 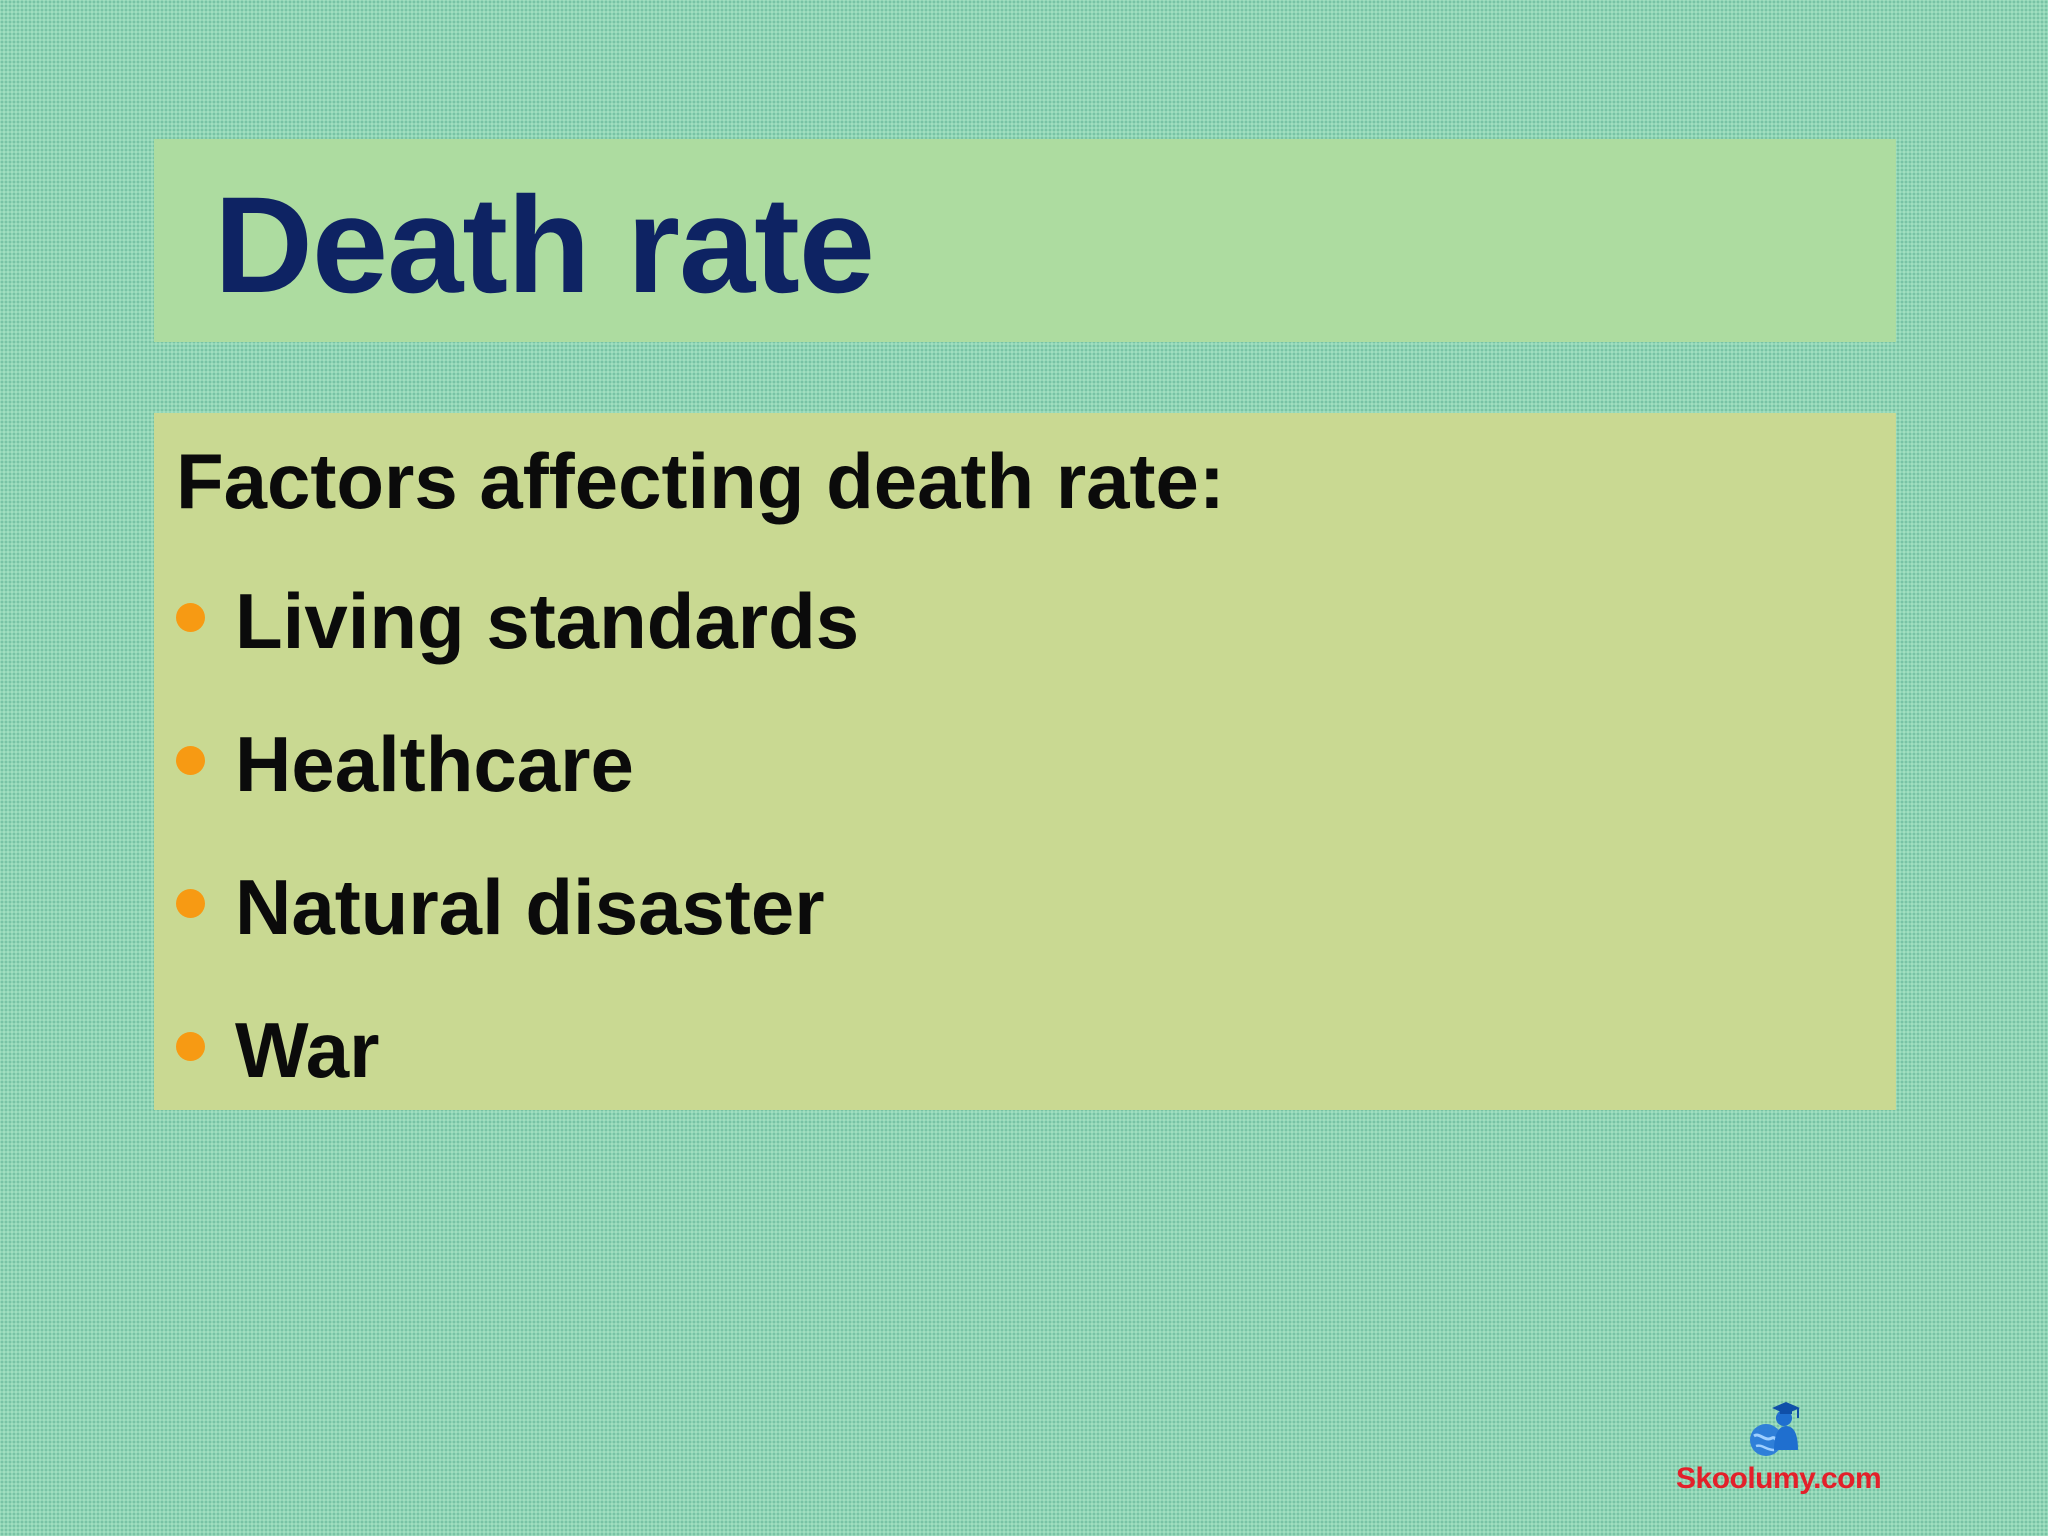 What do you see at coordinates (434, 764) in the screenshot?
I see `bullet-label: Healthcare` at bounding box center [434, 764].